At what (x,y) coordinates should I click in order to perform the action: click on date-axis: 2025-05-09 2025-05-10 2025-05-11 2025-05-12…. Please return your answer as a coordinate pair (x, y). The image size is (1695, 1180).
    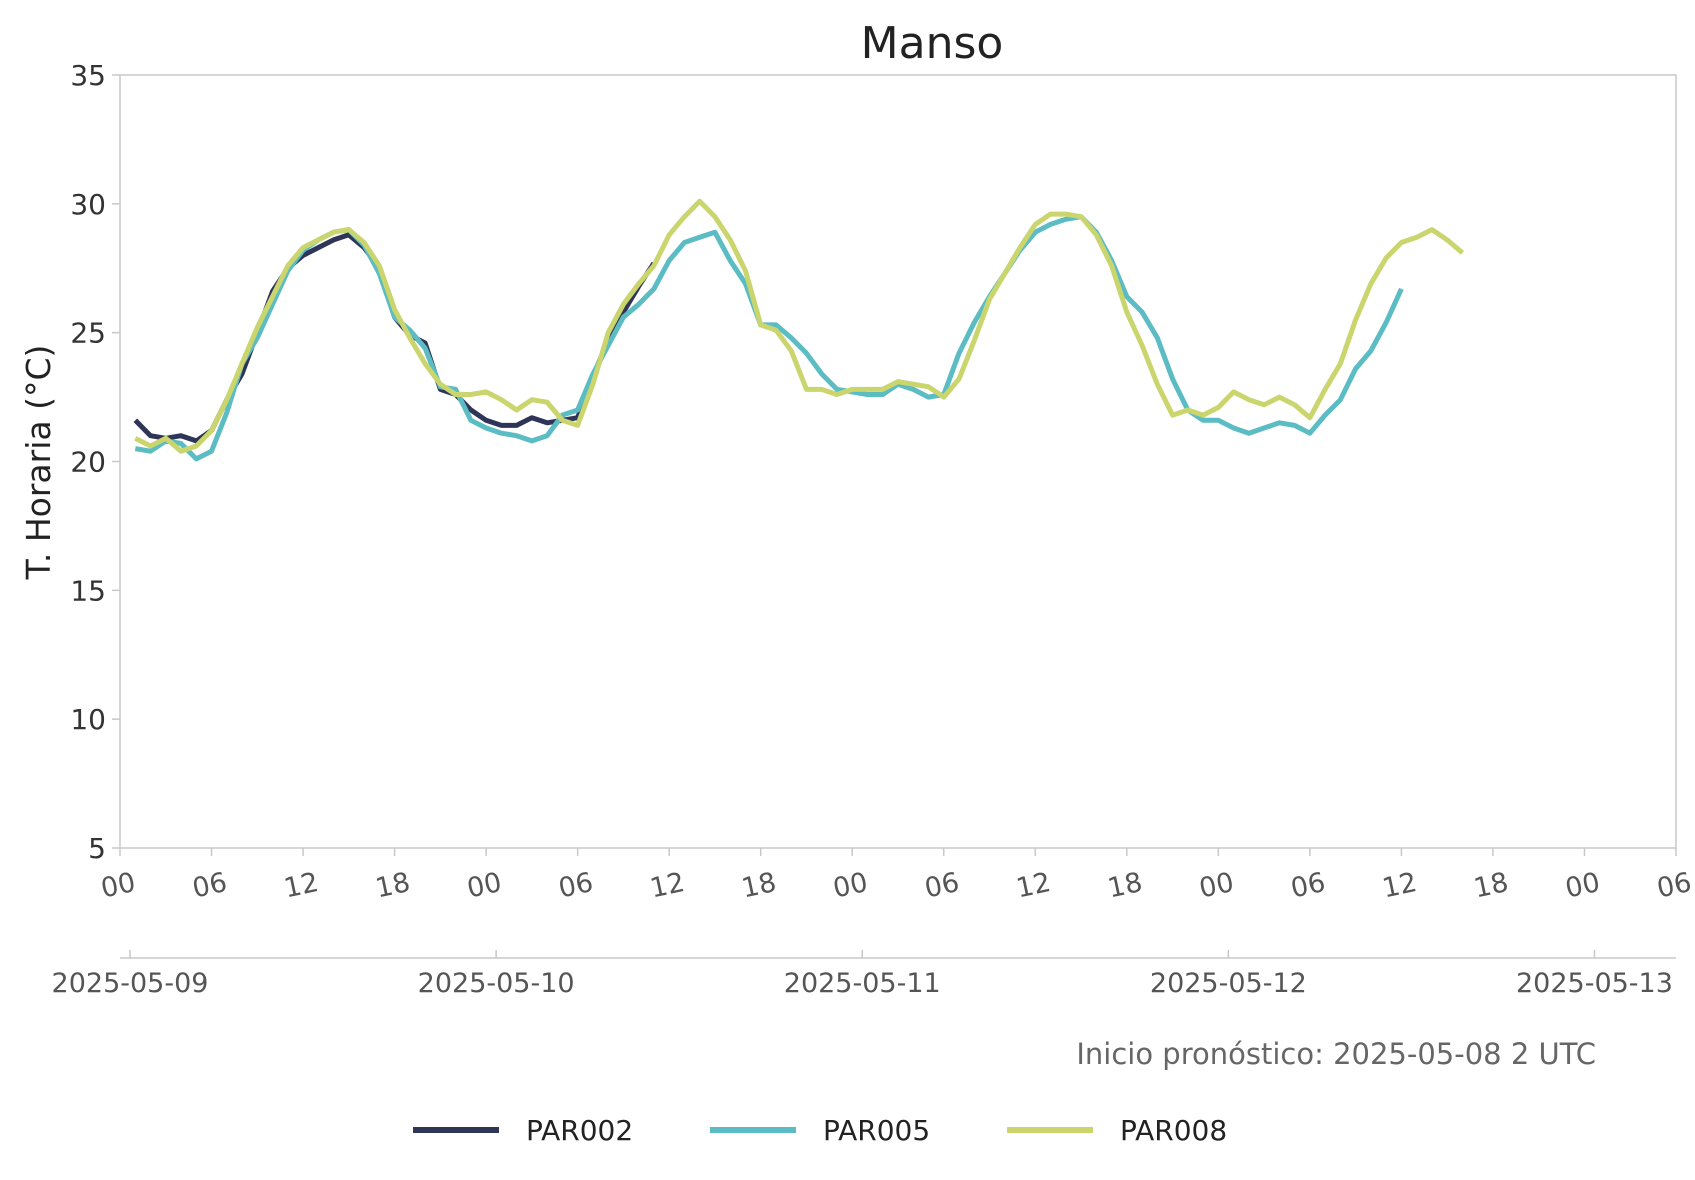
    Looking at the image, I should click on (862, 974).